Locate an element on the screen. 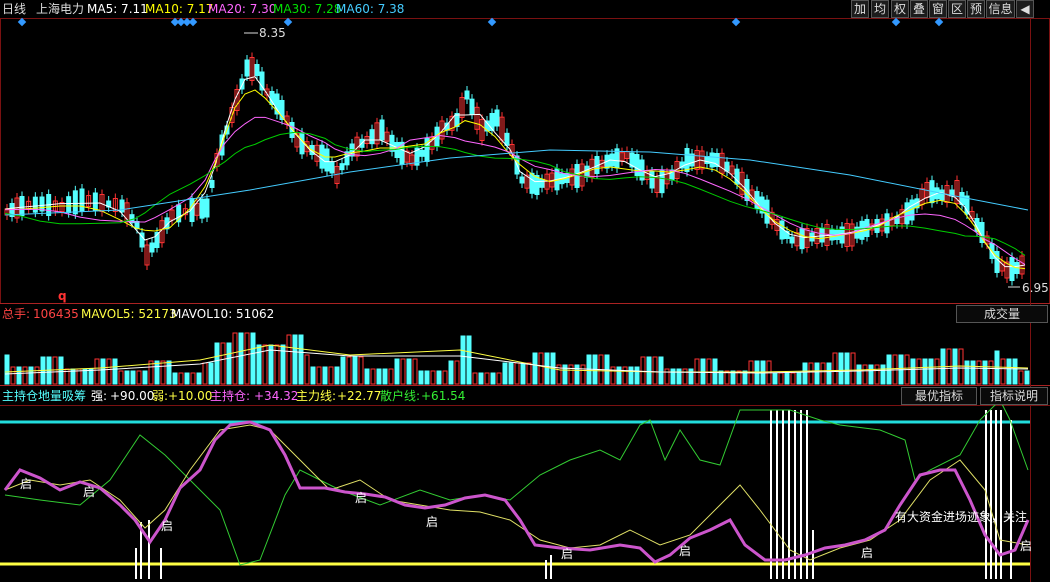  toolbar-button-average: 均 is located at coordinates (880, 9).